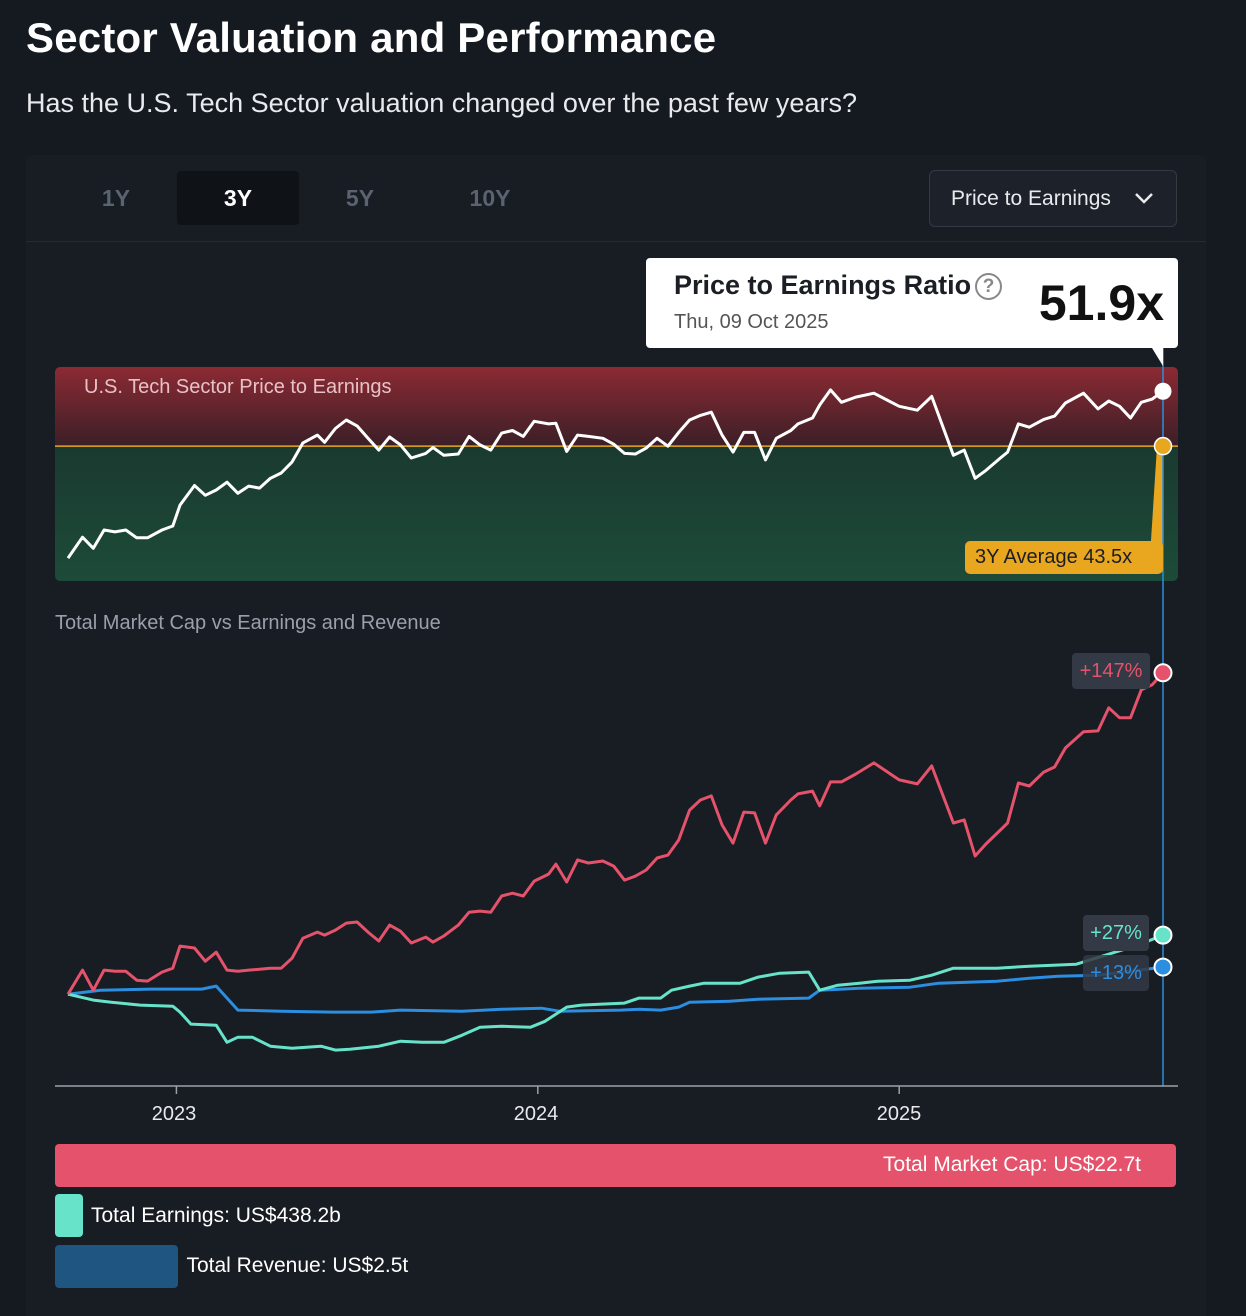 This screenshot has height=1316, width=1246. Describe the element at coordinates (988, 286) in the screenshot. I see `help-icon: ?` at that location.